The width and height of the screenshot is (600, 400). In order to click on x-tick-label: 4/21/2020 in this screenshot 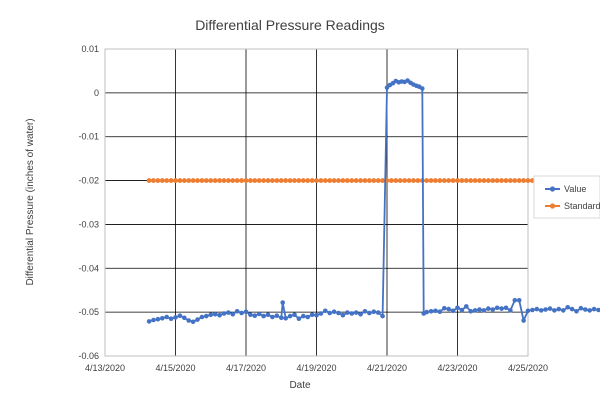, I will do `click(387, 368)`.